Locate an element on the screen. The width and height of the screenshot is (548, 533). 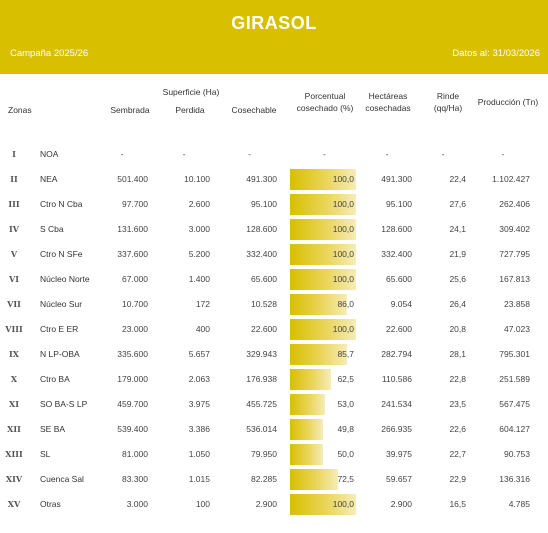
col-cosechable: Cosechable is located at coordinates (254, 110).